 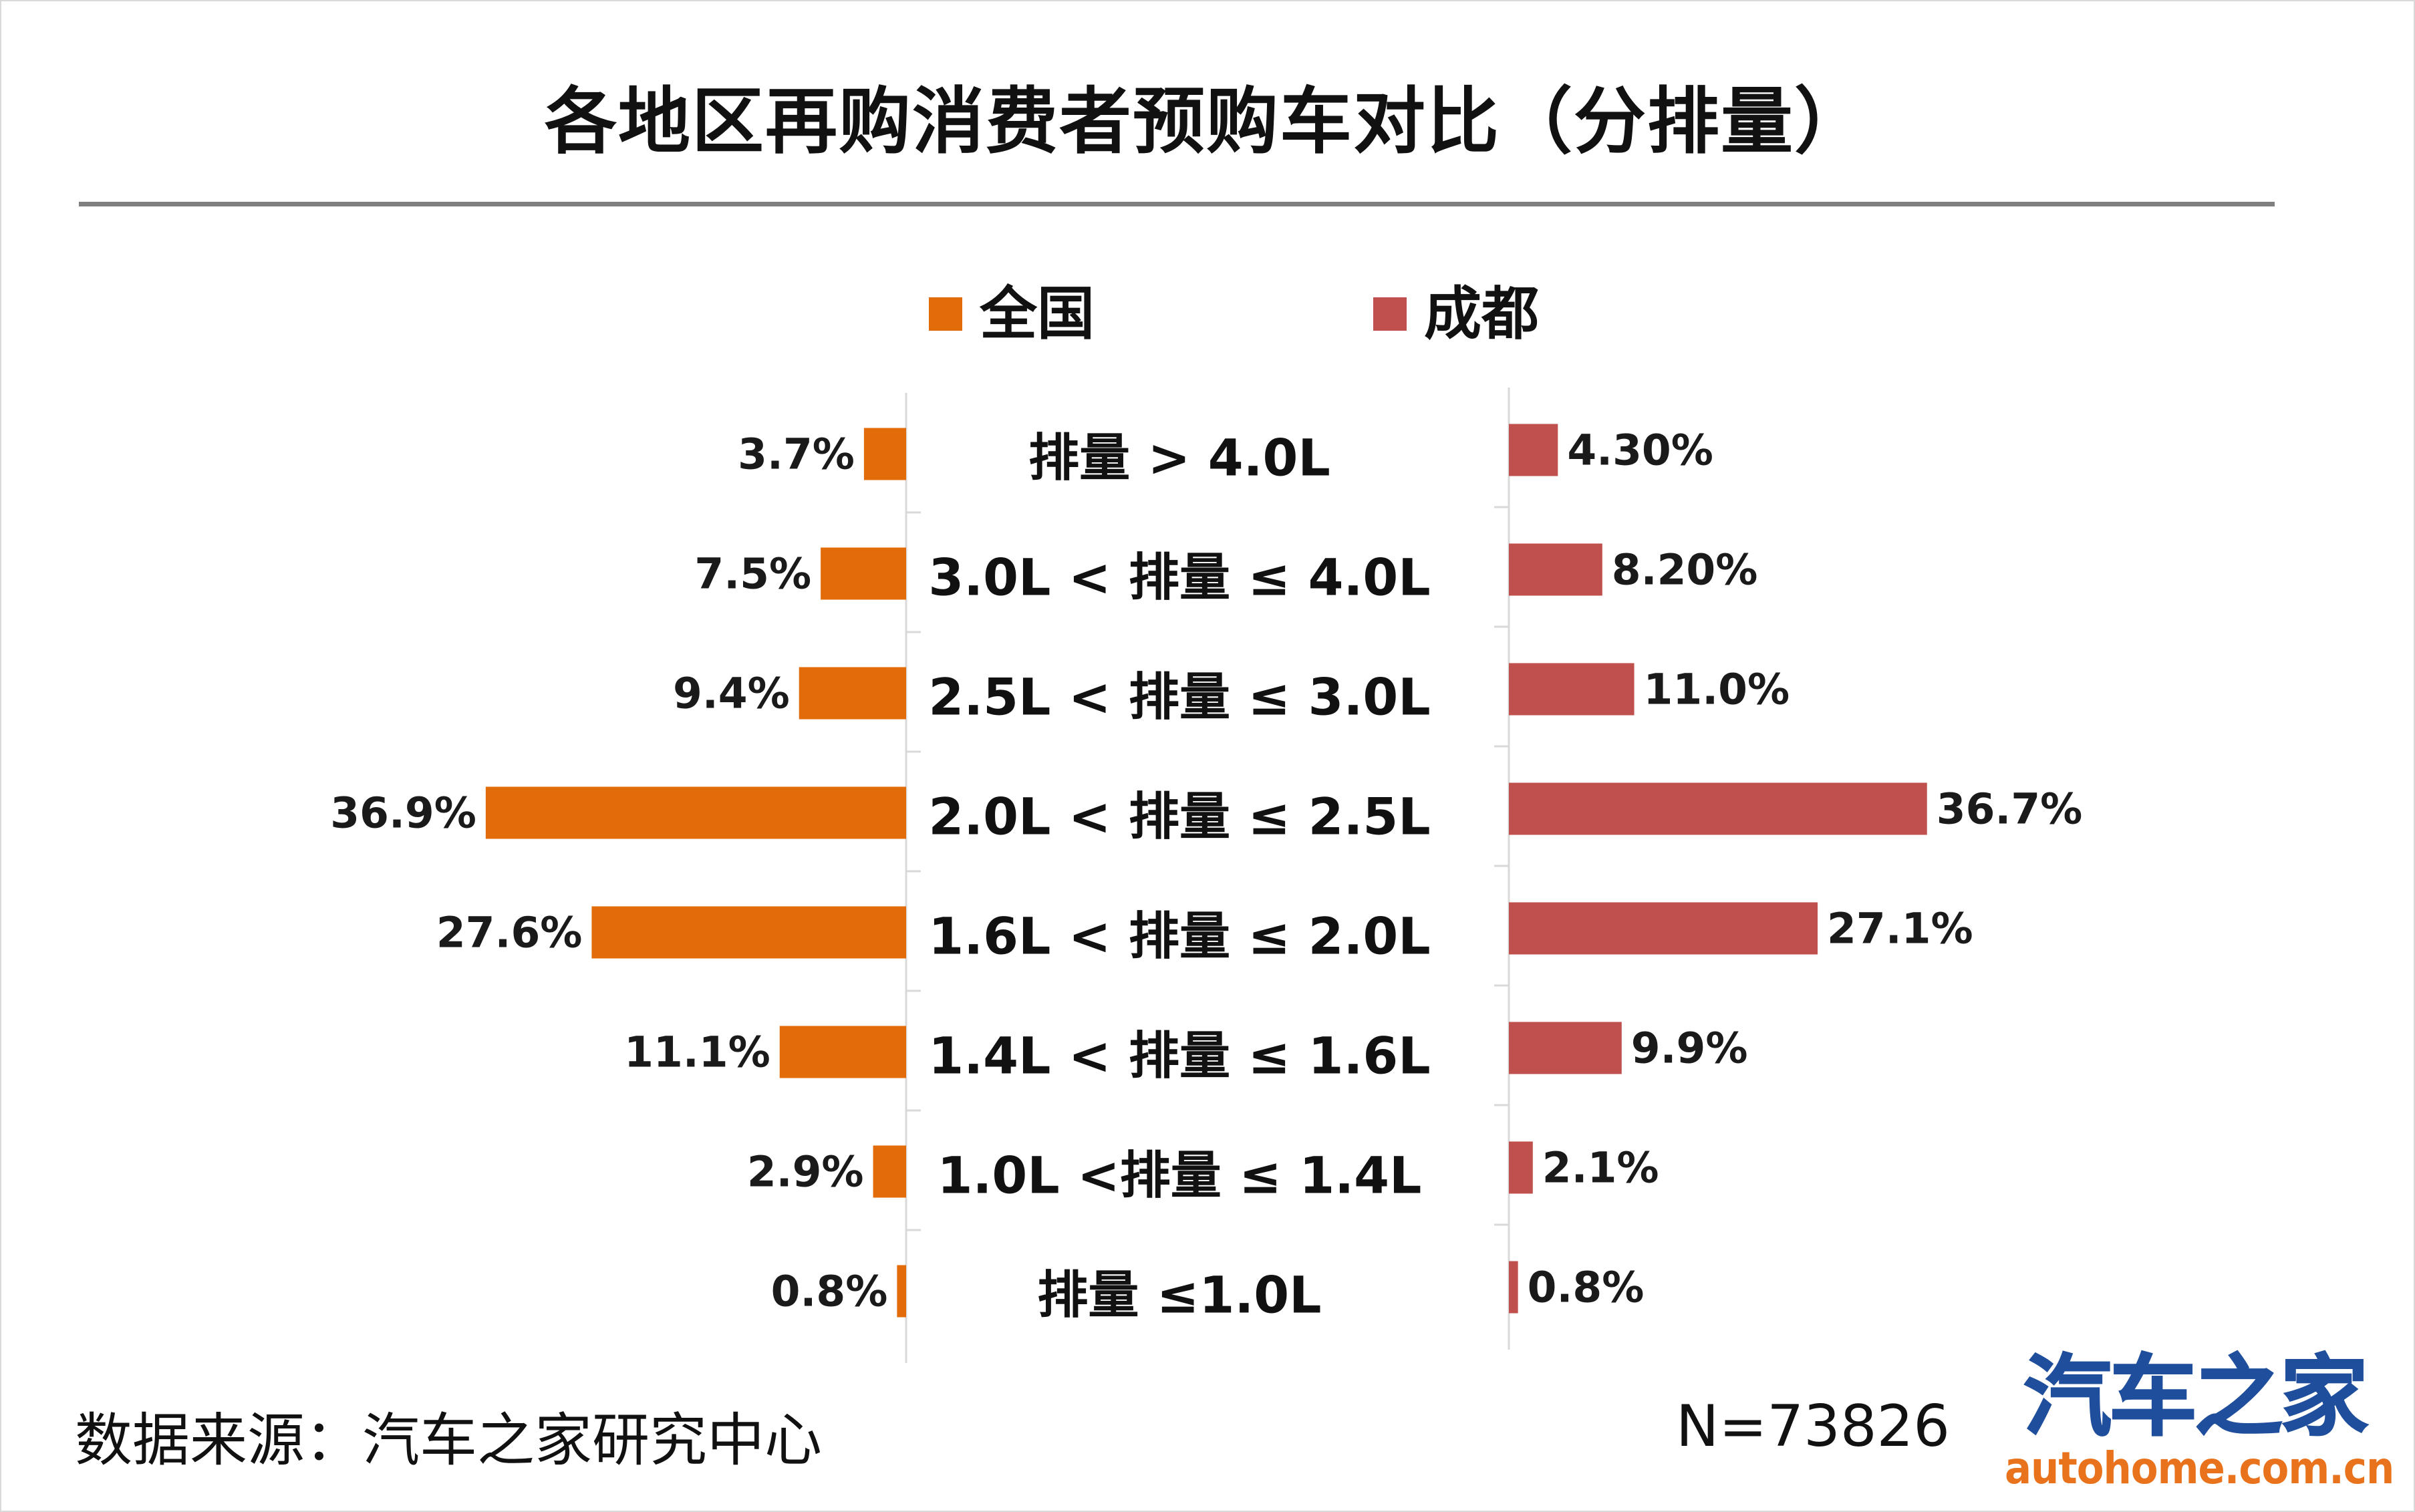 I want to click on legend-swatch-chengdu, so click(x=1390, y=314).